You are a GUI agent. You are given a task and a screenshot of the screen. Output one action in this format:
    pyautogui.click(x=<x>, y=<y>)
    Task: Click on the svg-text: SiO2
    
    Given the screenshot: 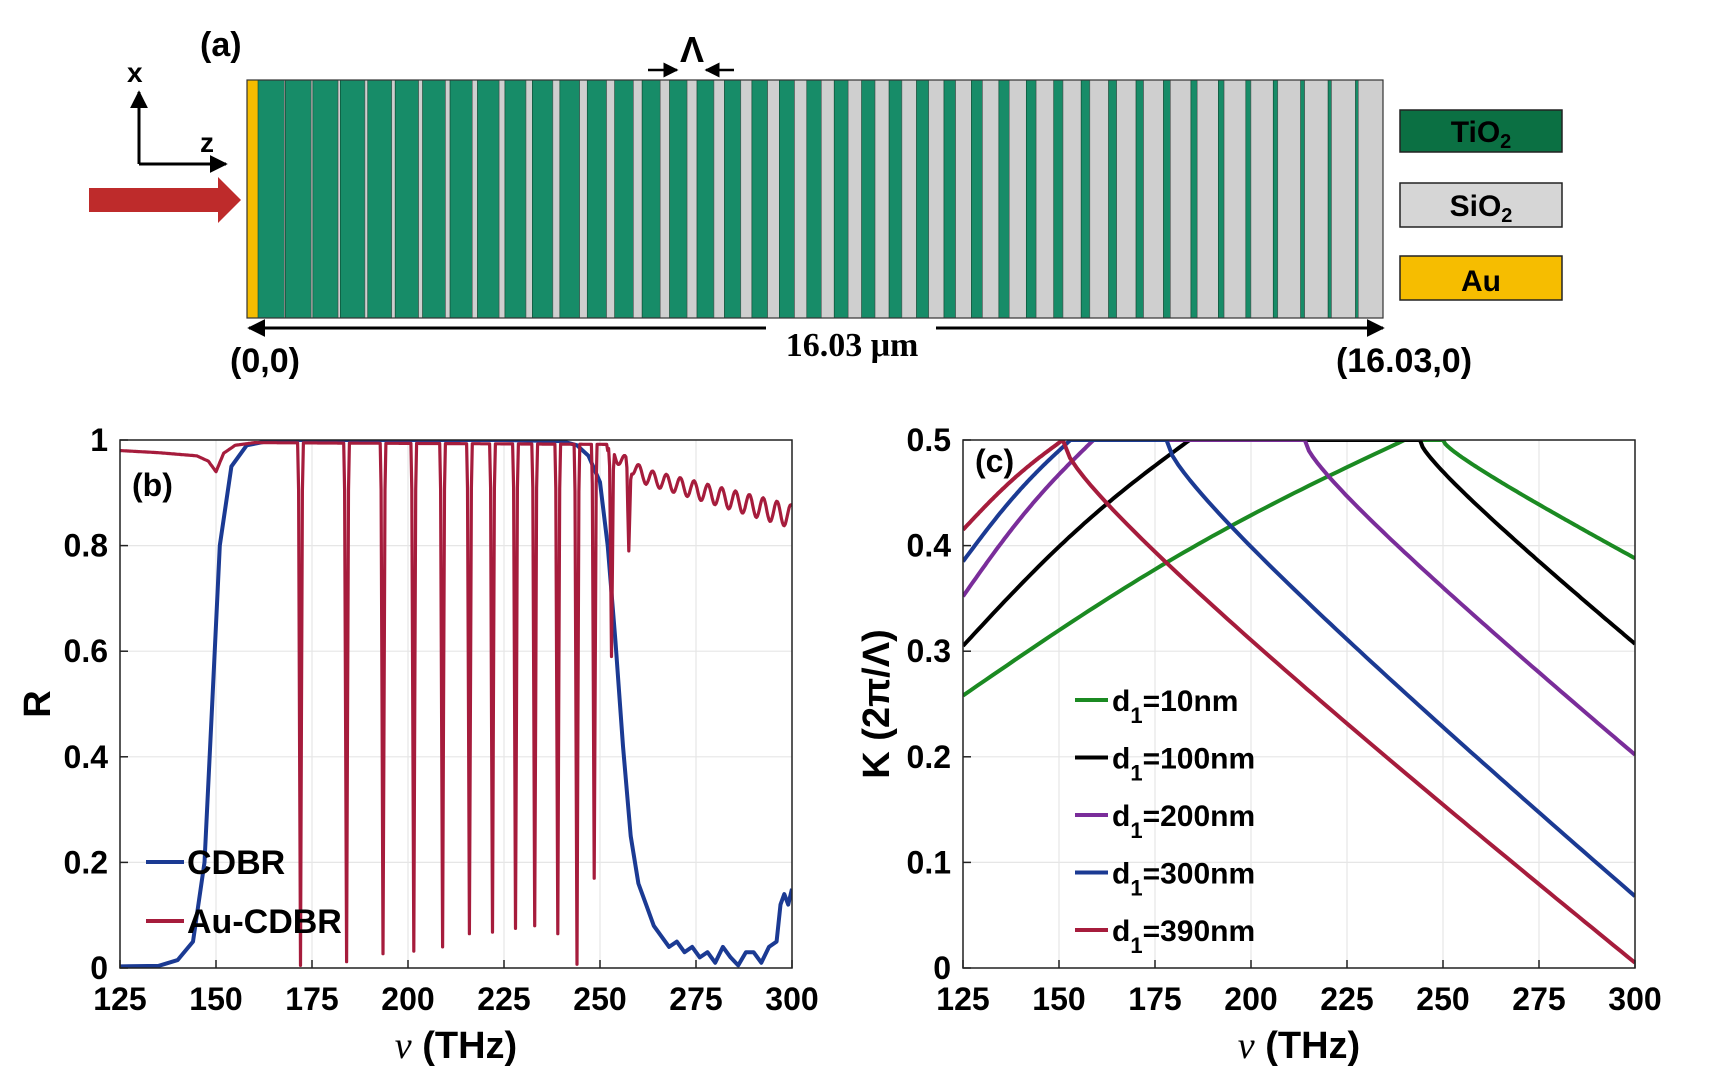 What is the action you would take?
    pyautogui.click(x=1481, y=208)
    